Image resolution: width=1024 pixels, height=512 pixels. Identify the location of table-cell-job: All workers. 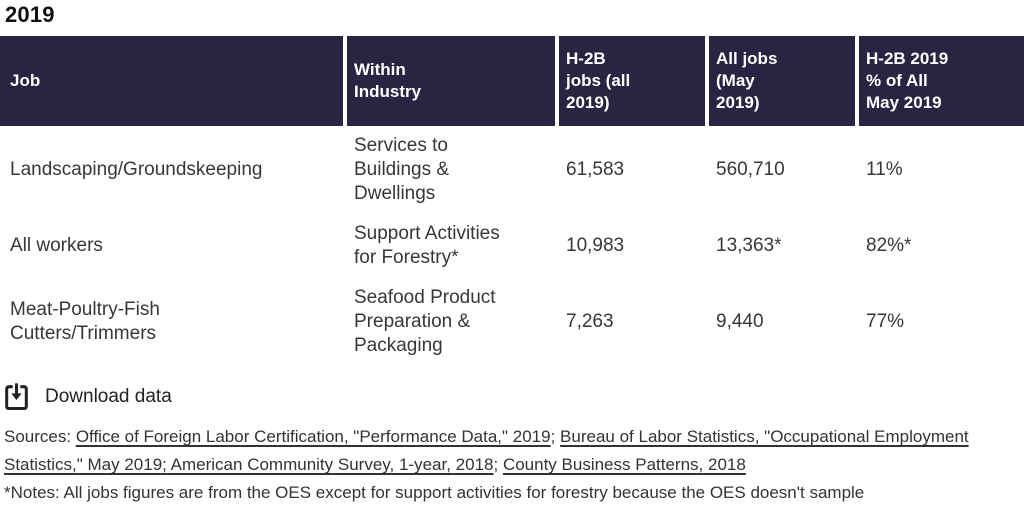
(171, 246).